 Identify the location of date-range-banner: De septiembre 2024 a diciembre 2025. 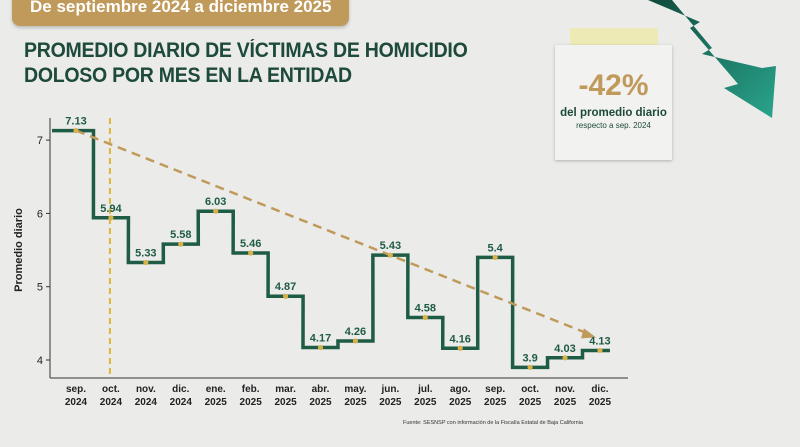
(181, 13).